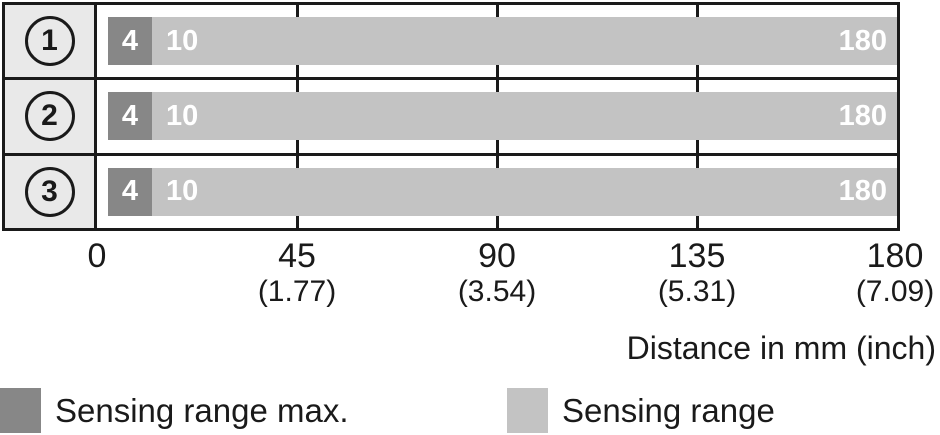 This screenshot has height=435, width=940. I want to click on x-tick-180-inch: (7.09), so click(895, 291).